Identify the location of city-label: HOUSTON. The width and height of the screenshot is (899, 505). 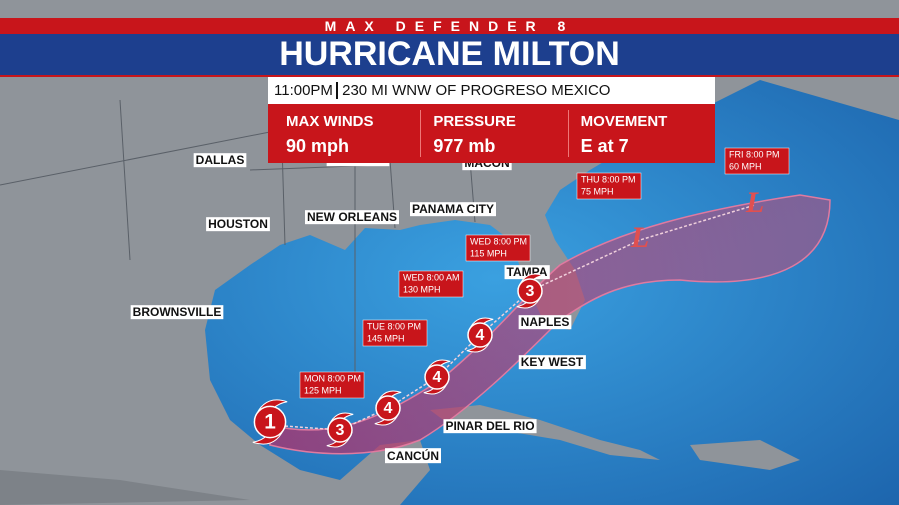
(238, 224).